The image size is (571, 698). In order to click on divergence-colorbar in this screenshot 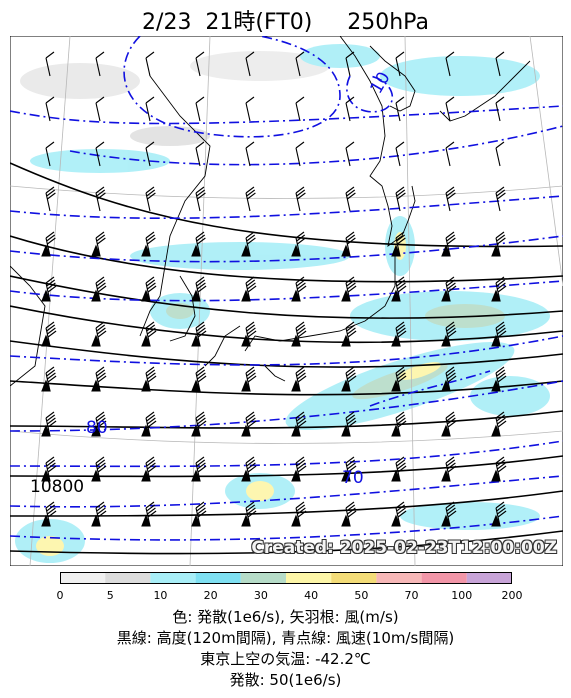, I will do `click(286, 578)`.